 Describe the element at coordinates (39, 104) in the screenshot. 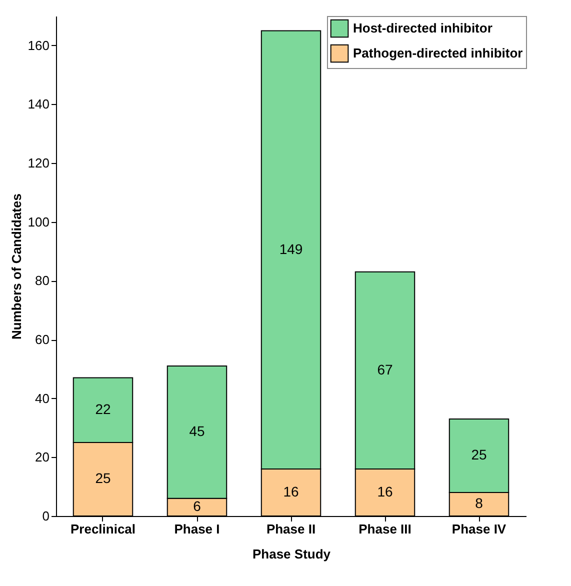

I see `y-tick-label: 140` at that location.